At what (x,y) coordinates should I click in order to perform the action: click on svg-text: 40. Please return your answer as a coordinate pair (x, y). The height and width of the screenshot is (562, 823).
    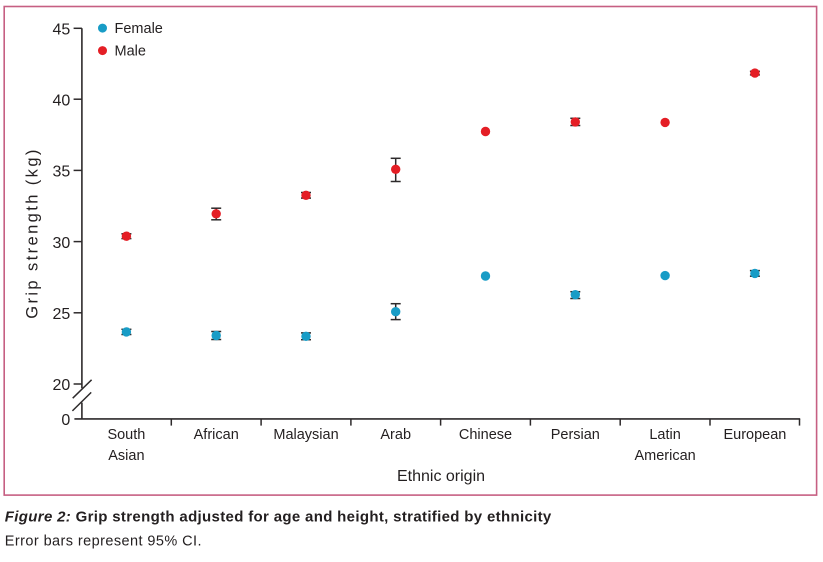
    Looking at the image, I should click on (62, 100).